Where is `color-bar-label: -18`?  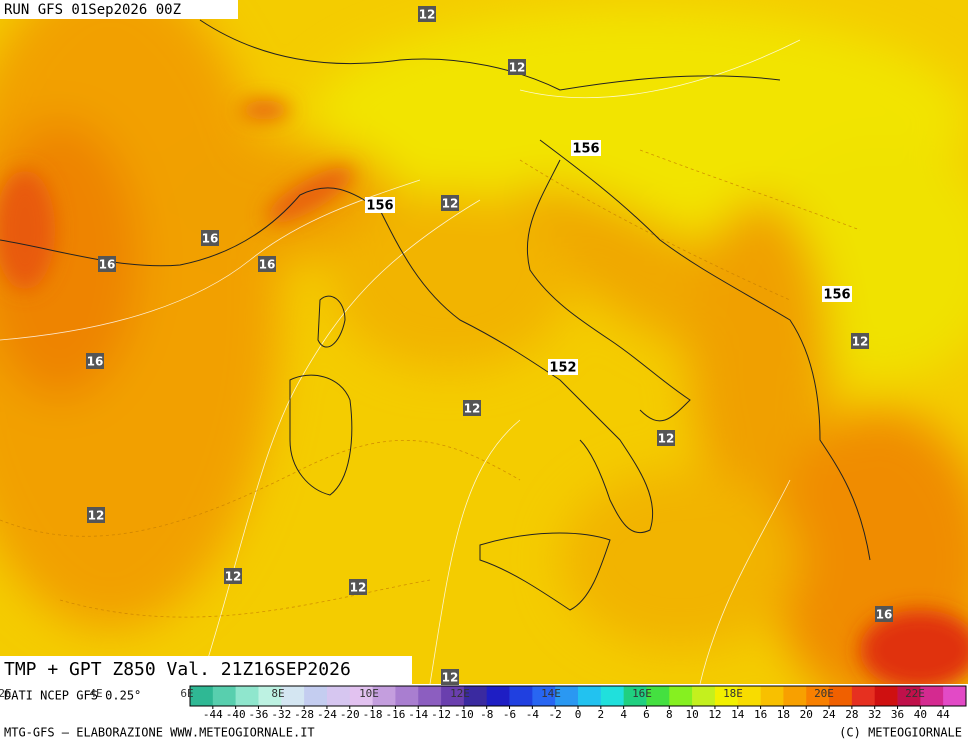
color-bar-label: -18 is located at coordinates (373, 714).